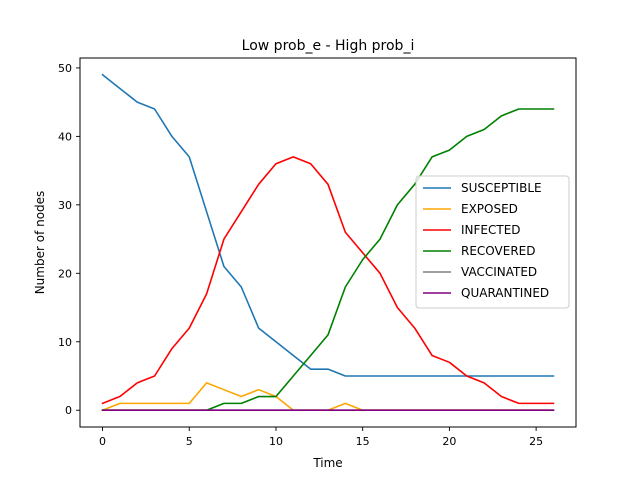 The height and width of the screenshot is (480, 640). Describe the element at coordinates (536, 441) in the screenshot. I see `x-tick-label: 25` at that location.